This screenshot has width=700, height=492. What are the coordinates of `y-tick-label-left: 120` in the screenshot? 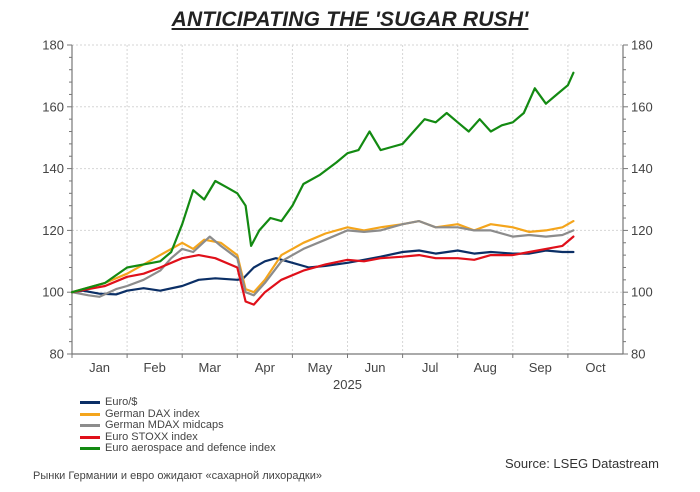 It's located at (53, 230).